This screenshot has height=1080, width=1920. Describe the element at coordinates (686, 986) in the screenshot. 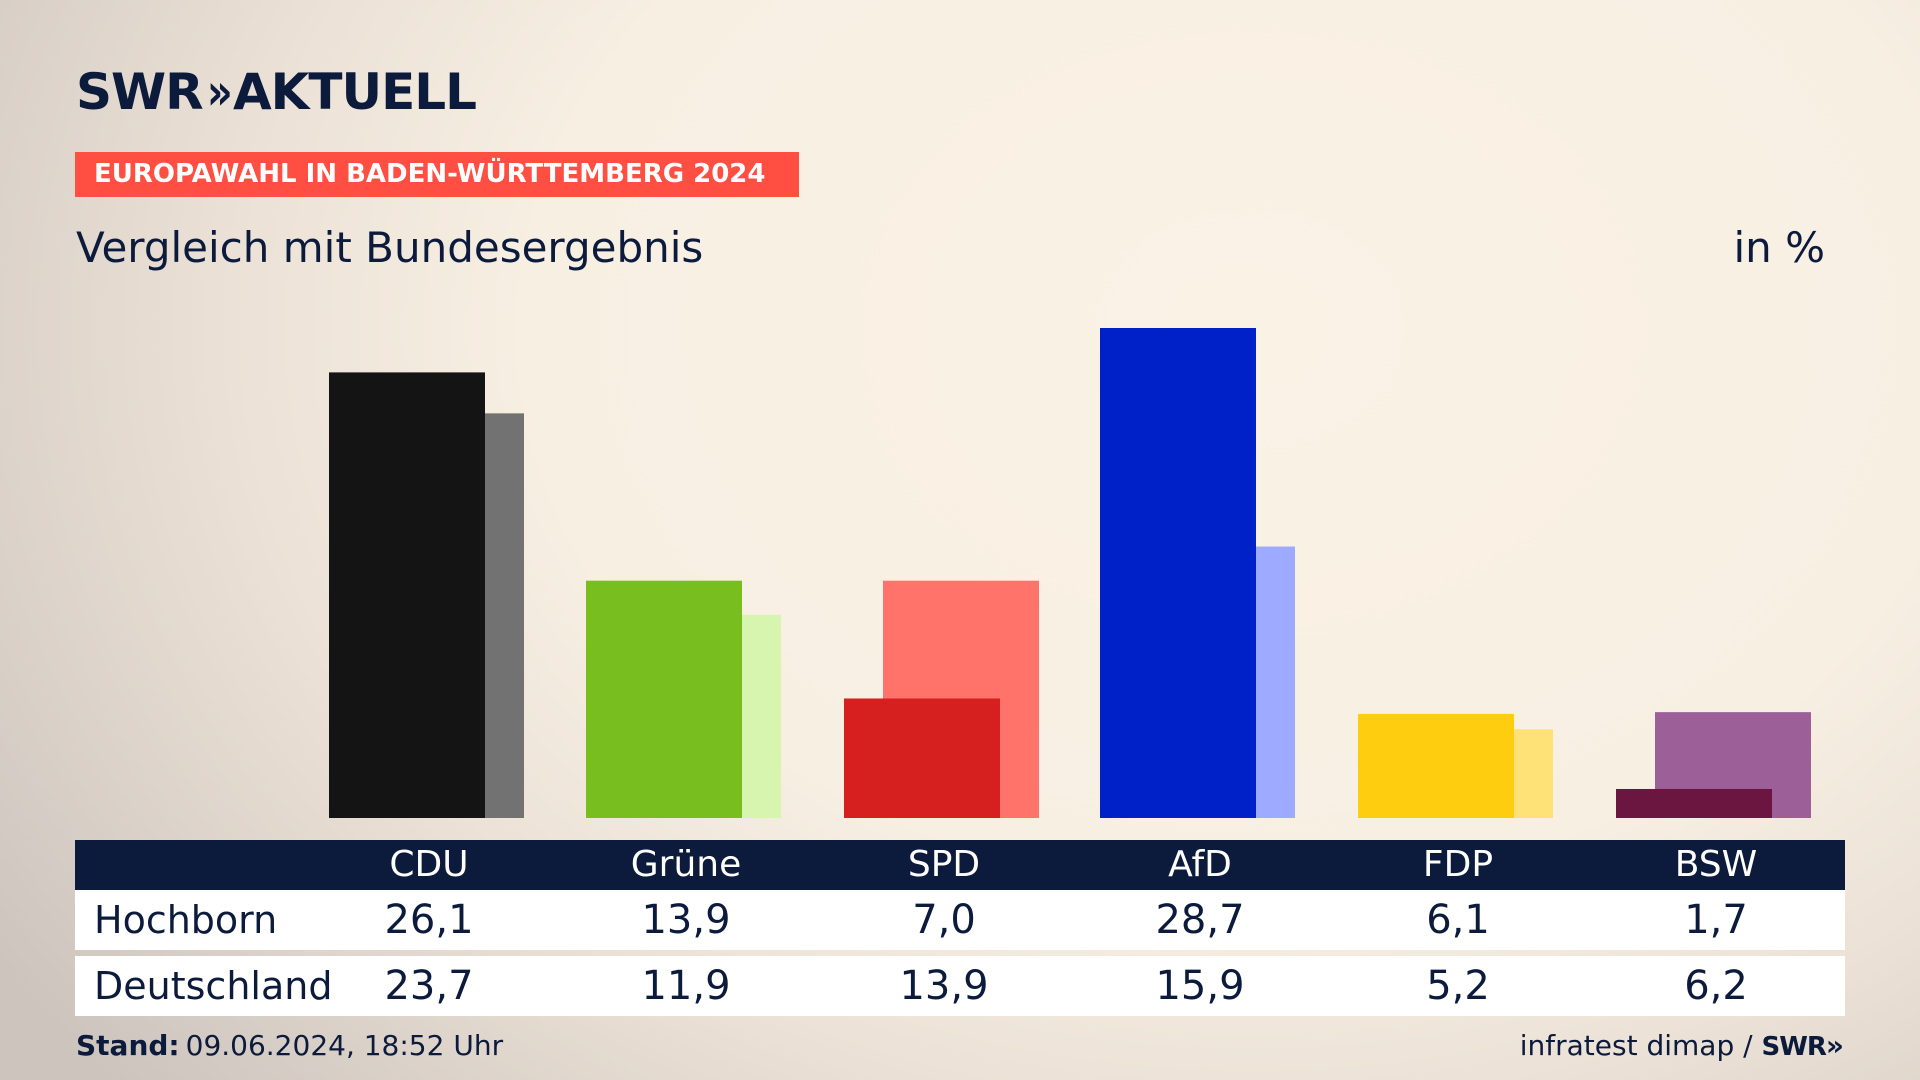

I see `table-cell-gruene: 11,9` at that location.